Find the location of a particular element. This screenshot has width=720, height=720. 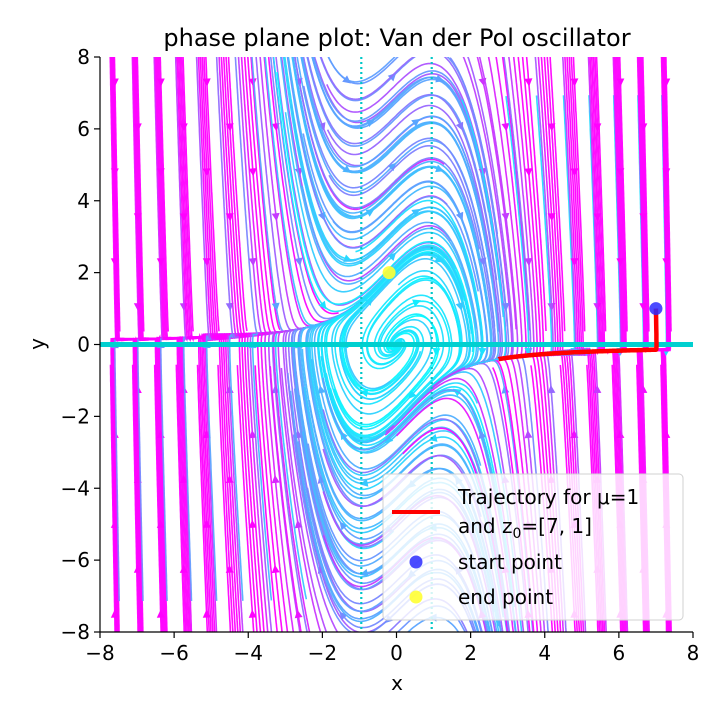

legend-end-label: end point is located at coordinates (505, 597).